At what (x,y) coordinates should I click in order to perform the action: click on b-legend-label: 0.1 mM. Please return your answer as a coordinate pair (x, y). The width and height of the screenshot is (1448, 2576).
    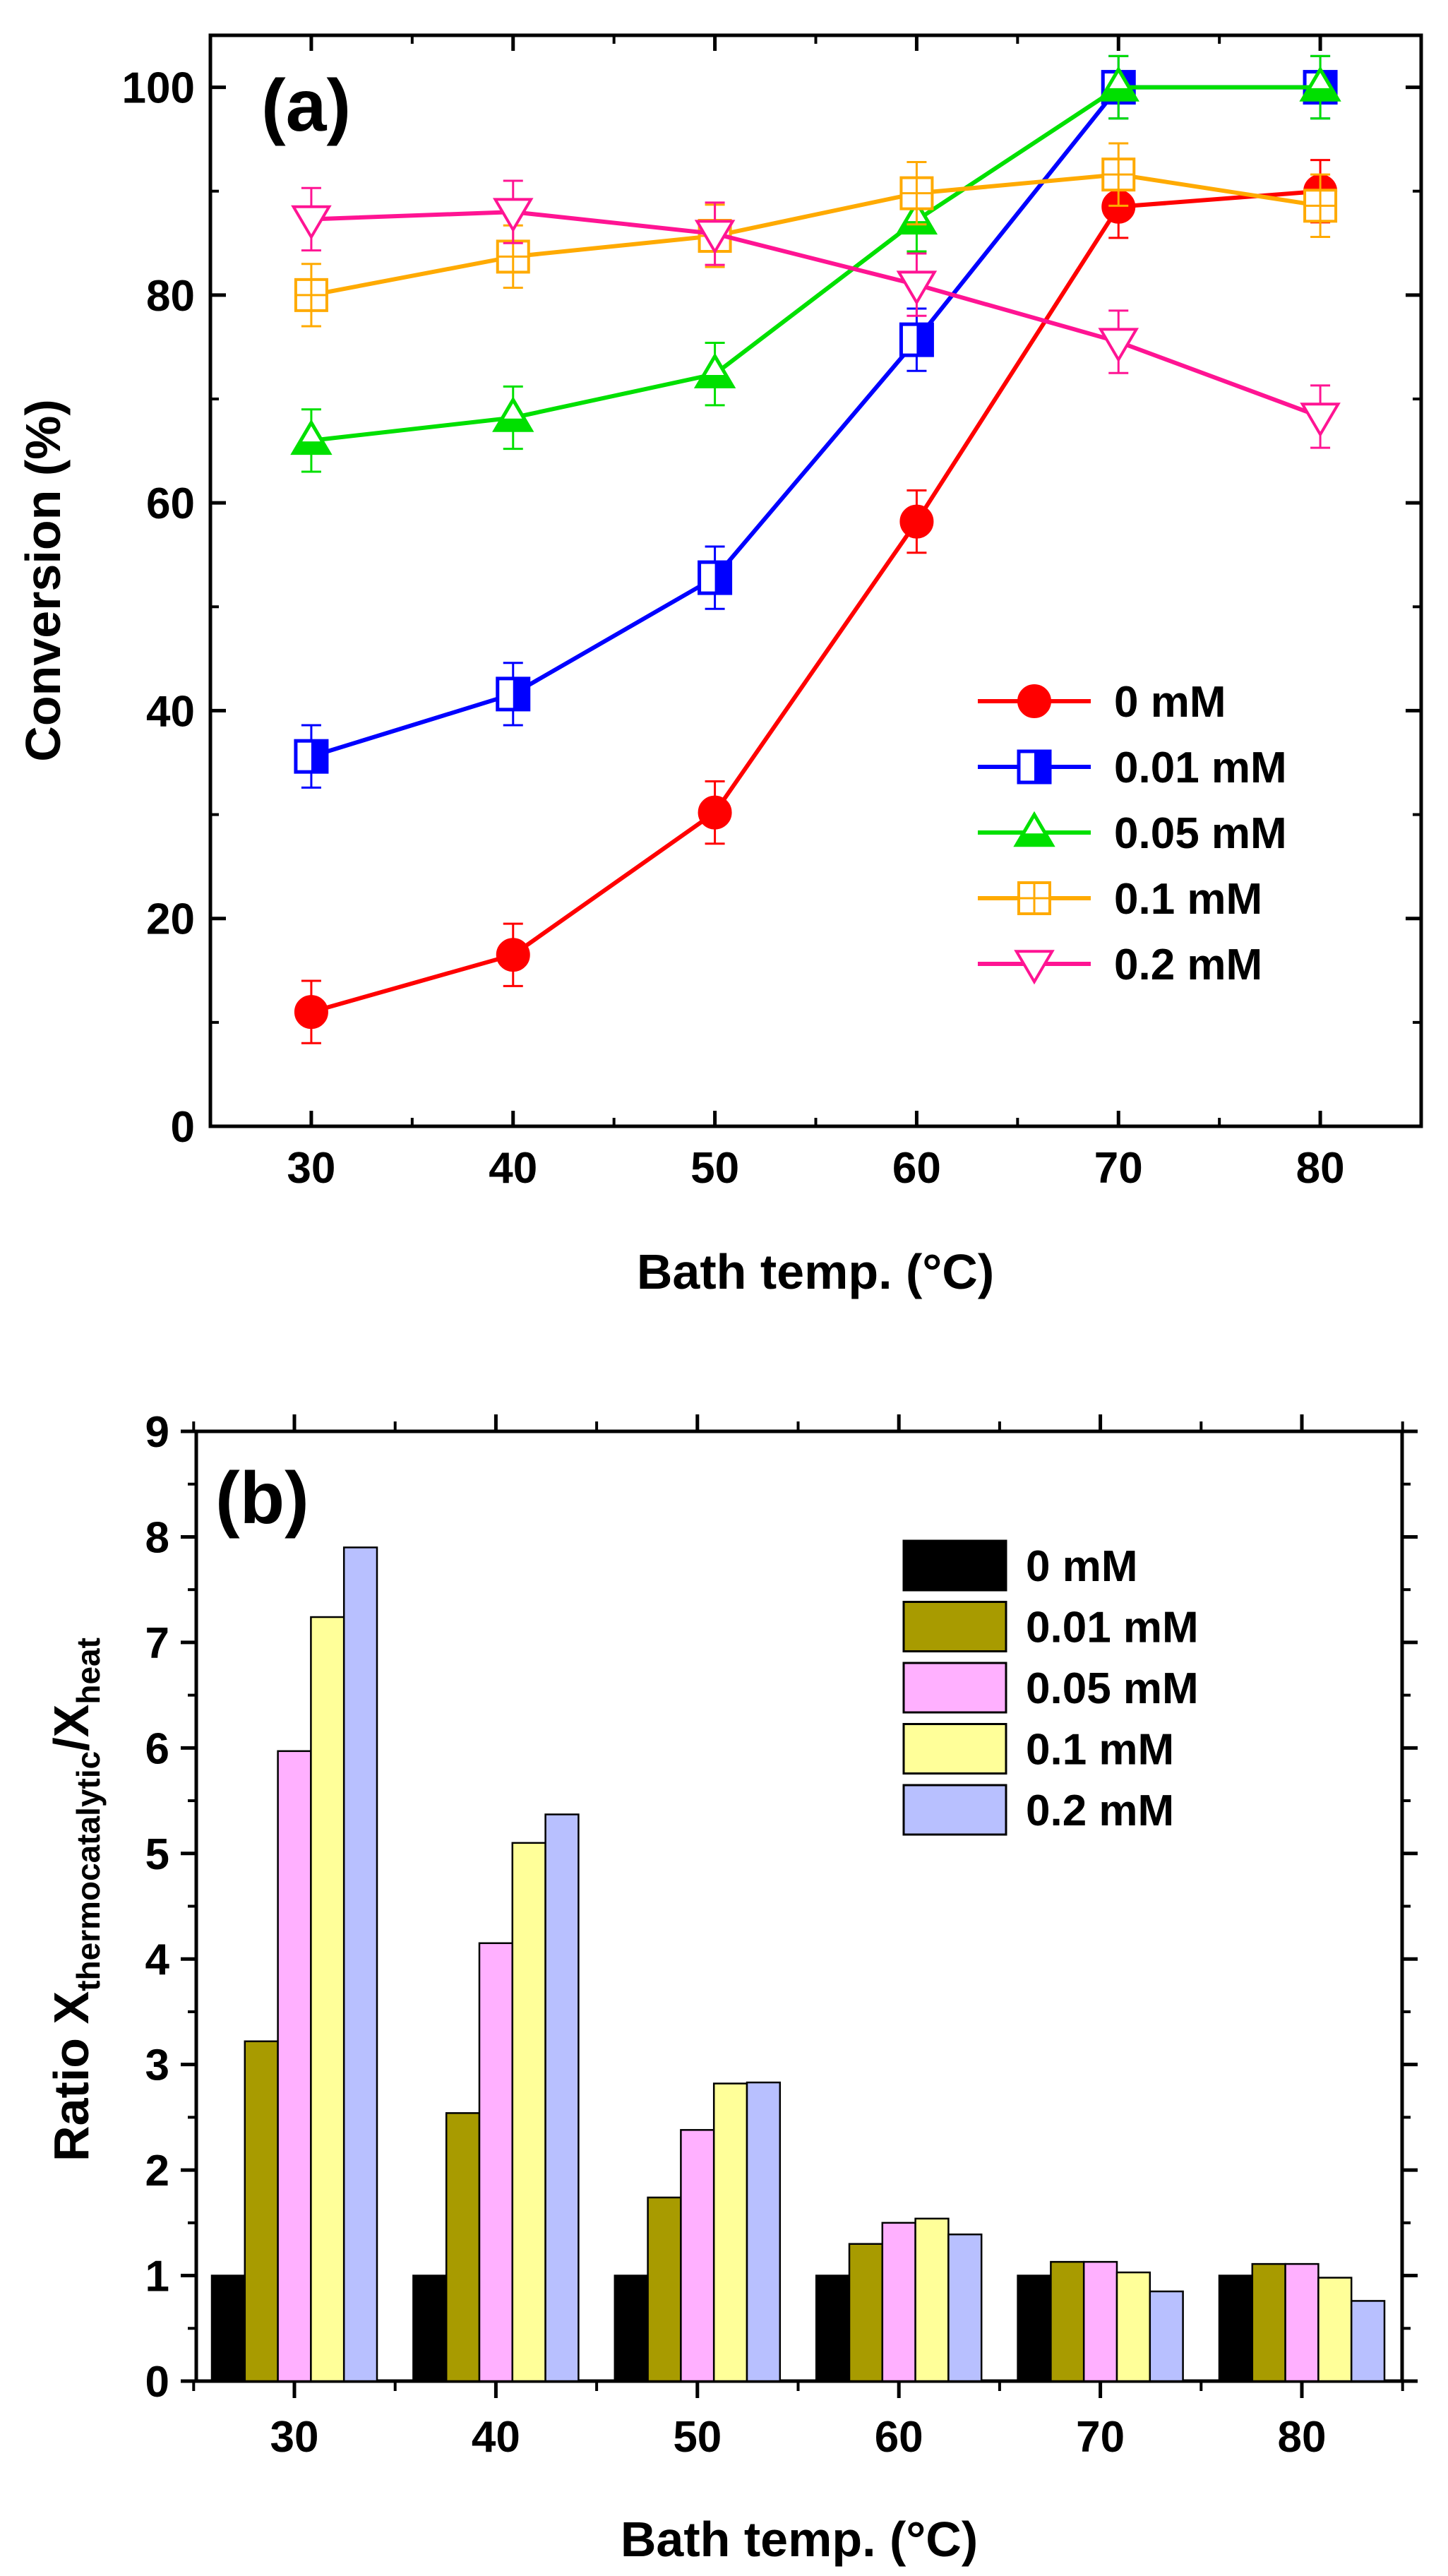
    Looking at the image, I should click on (1100, 1750).